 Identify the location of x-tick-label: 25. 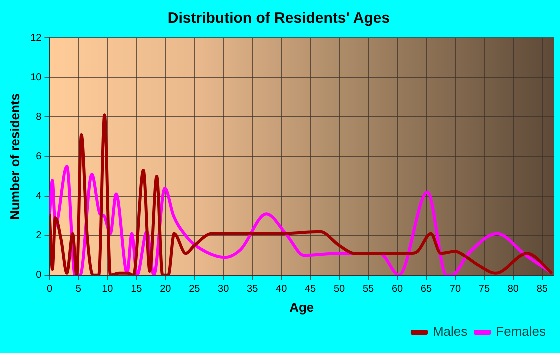
(195, 290).